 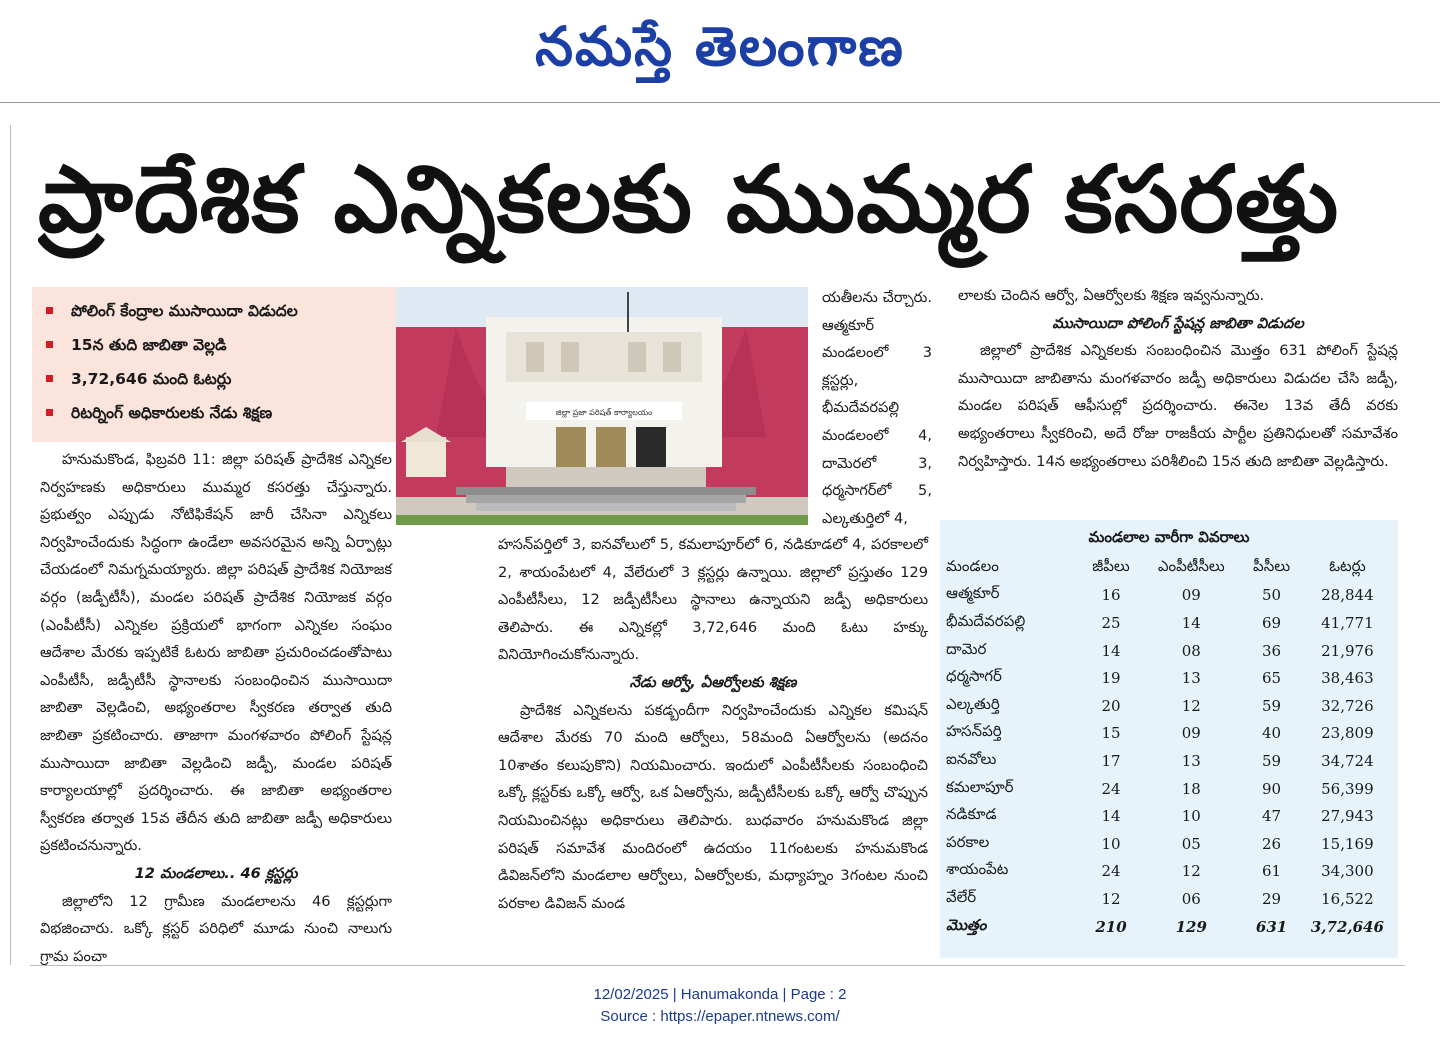 What do you see at coordinates (1272, 871) in the screenshot?
I see `table-cell-value: 61` at bounding box center [1272, 871].